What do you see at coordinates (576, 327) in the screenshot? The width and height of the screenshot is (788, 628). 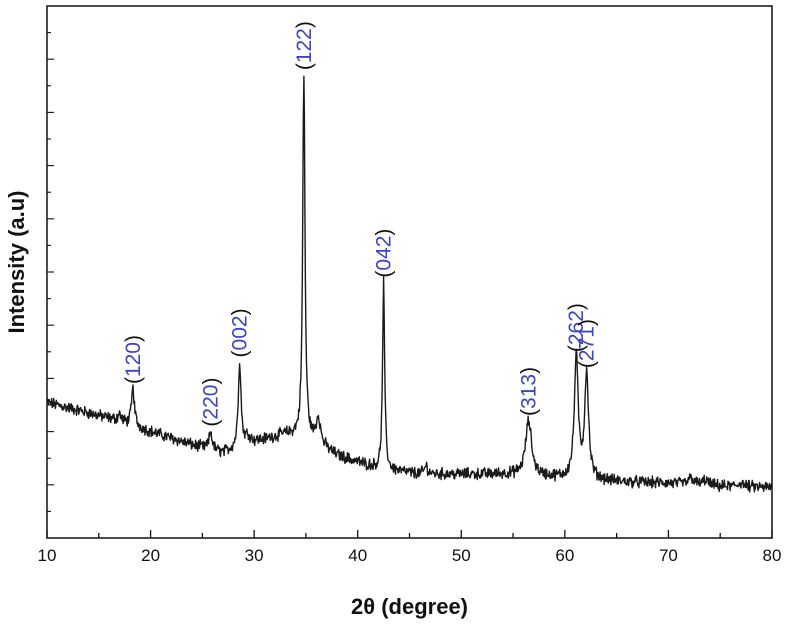 I see `peak-label: (262)` at bounding box center [576, 327].